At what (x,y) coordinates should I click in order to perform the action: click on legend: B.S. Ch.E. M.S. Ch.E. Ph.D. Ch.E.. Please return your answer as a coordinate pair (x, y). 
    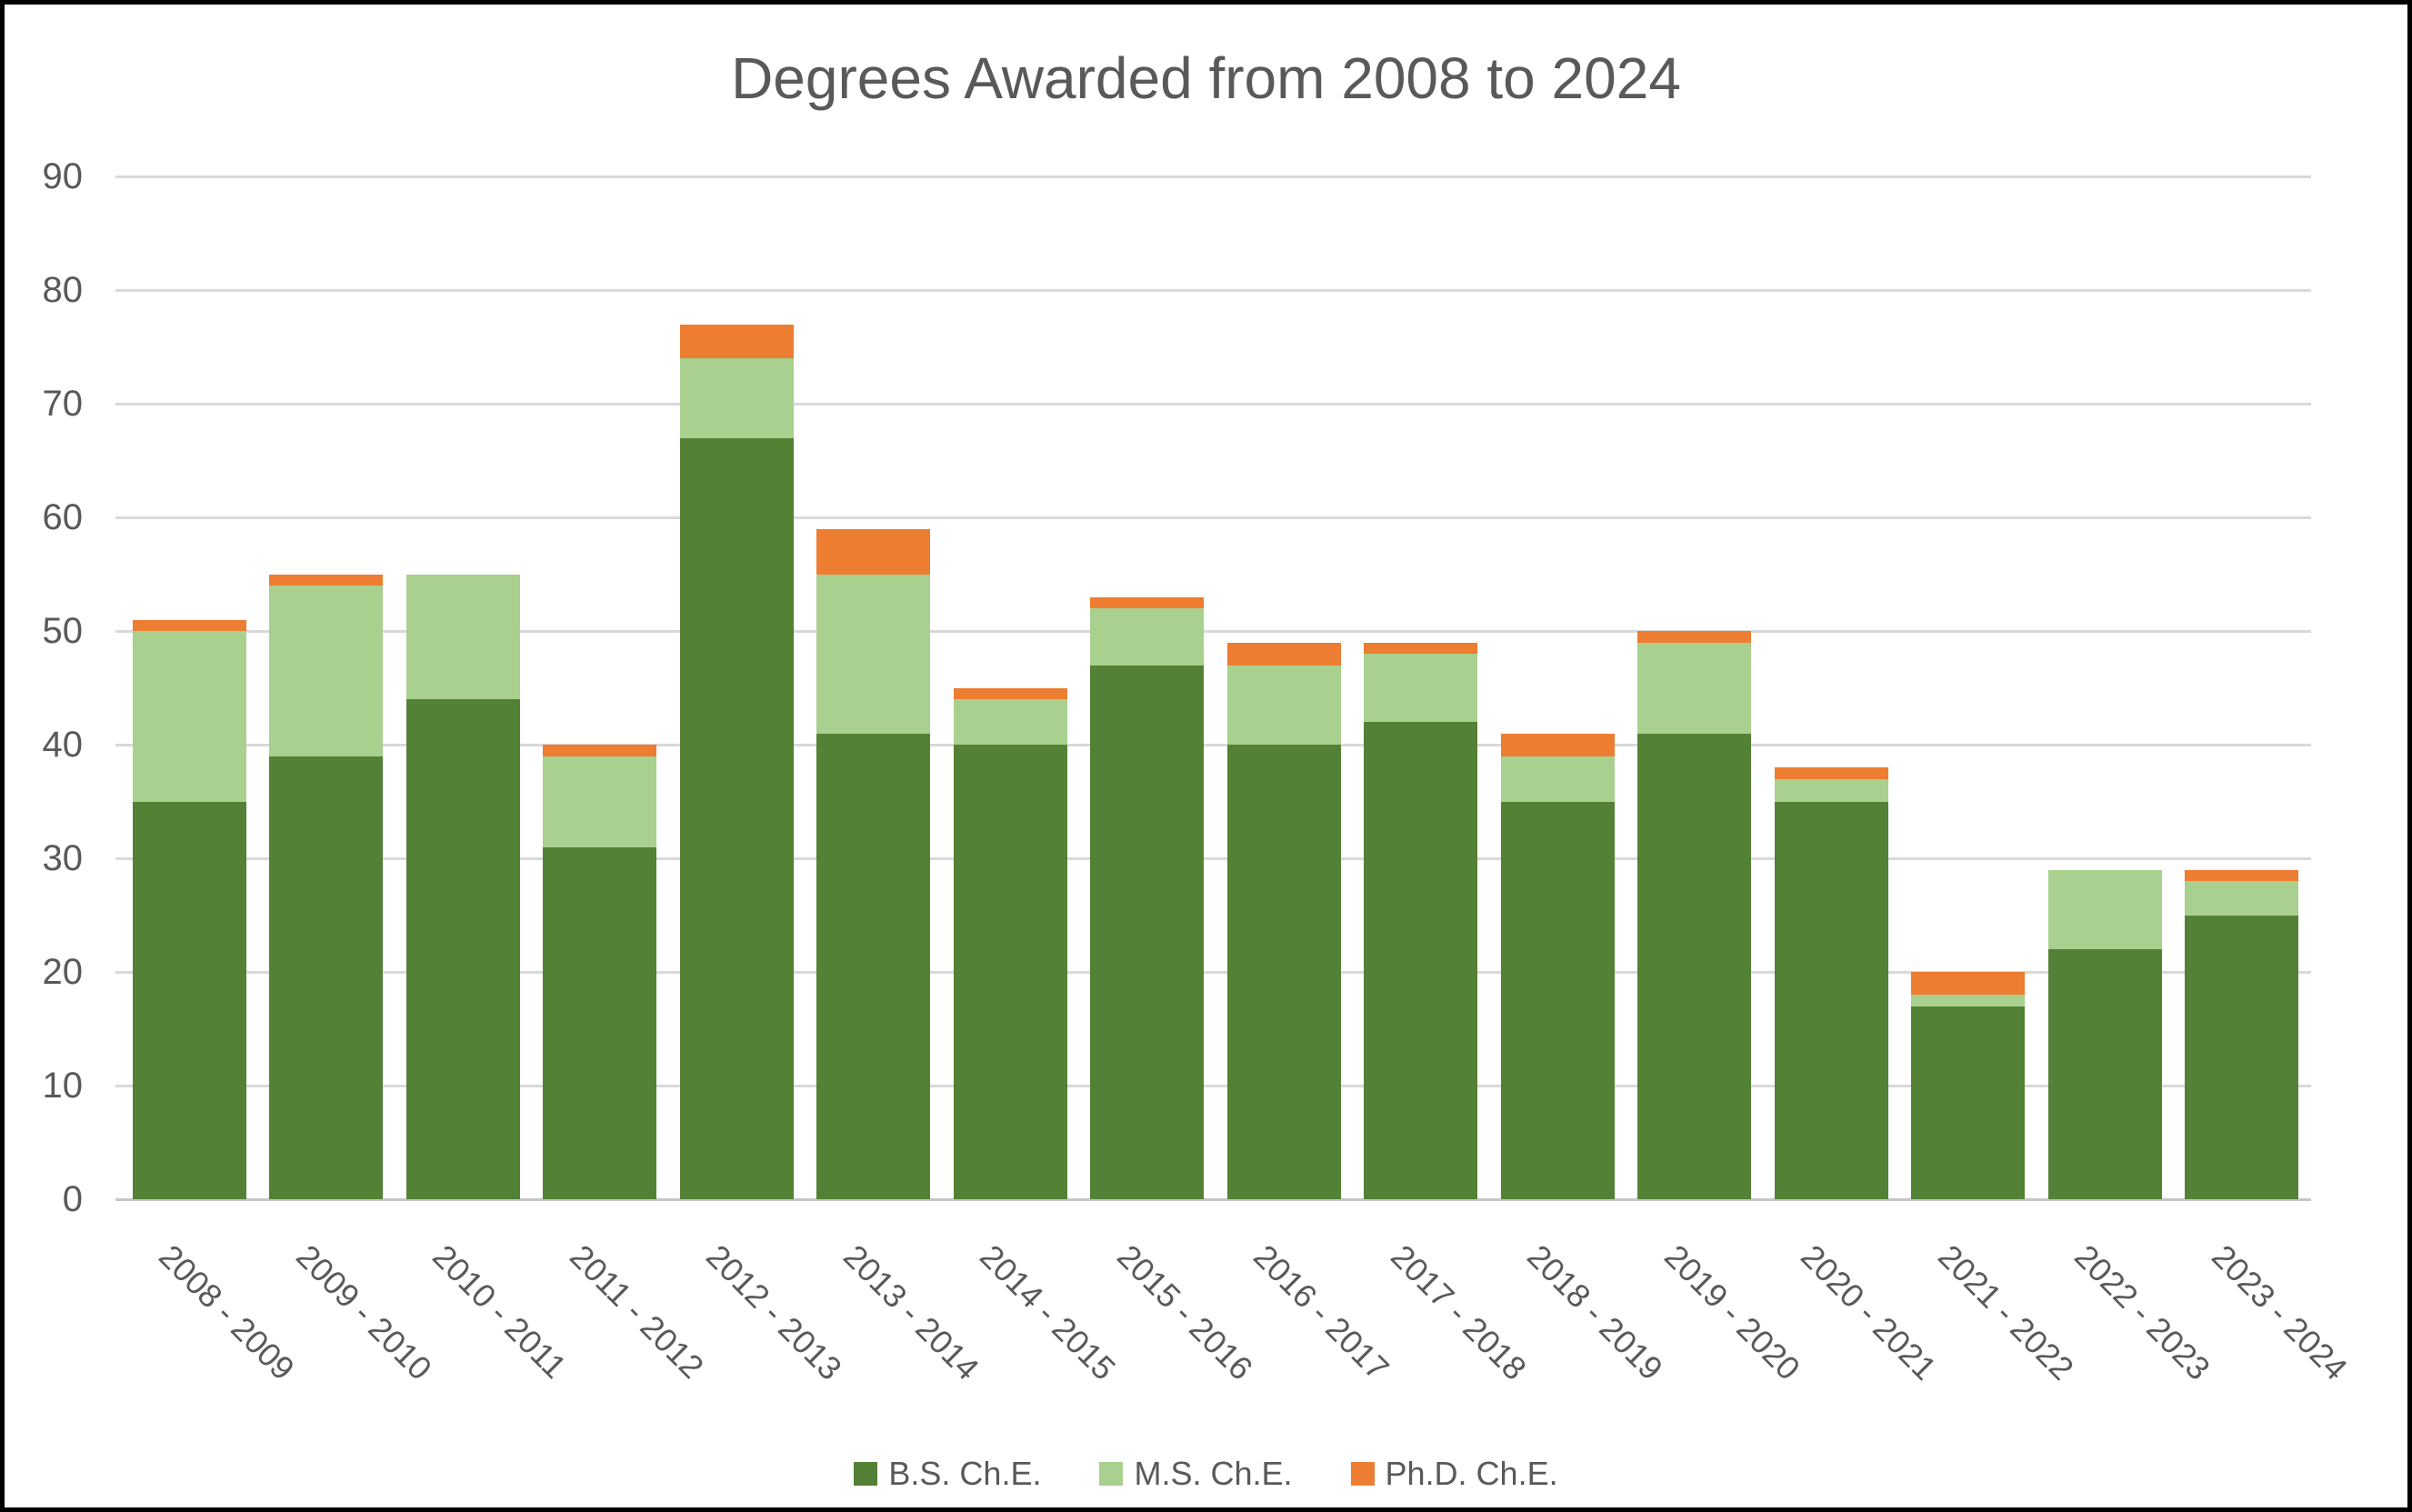
    Looking at the image, I should click on (1206, 1473).